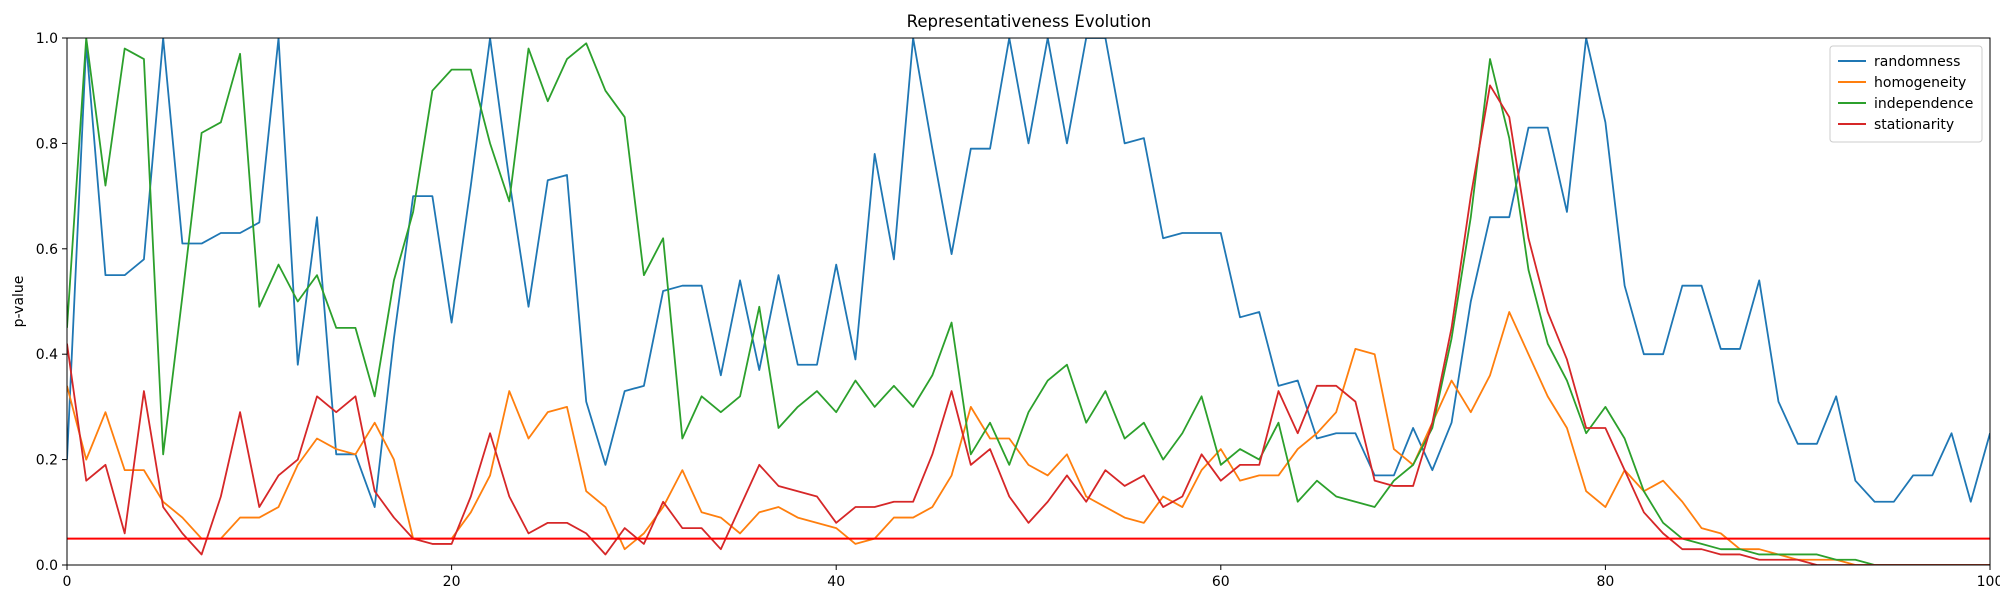  Describe the element at coordinates (47, 144) in the screenshot. I see `y-tick-label: 0.8` at that location.